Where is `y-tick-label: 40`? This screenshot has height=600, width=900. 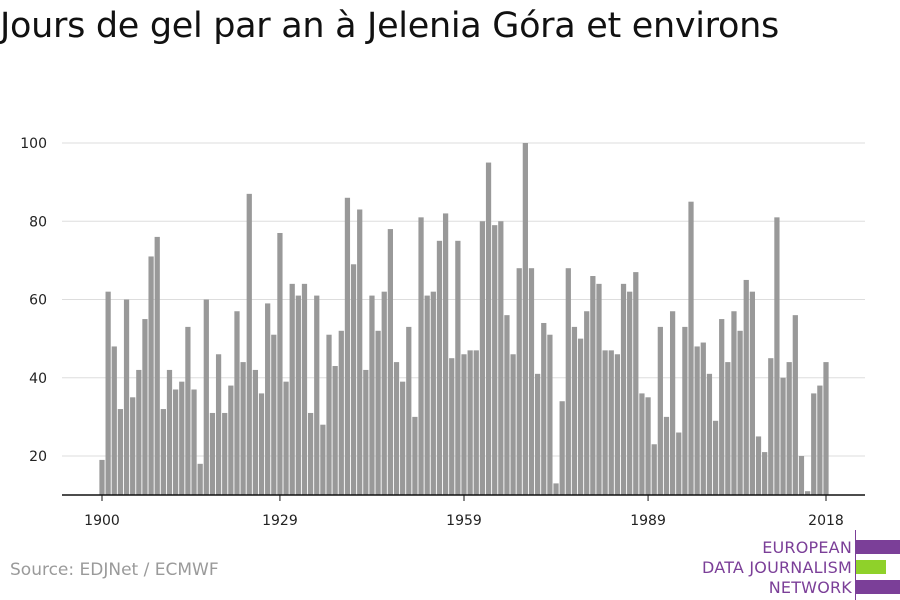 y-tick-label: 40 is located at coordinates (38, 379).